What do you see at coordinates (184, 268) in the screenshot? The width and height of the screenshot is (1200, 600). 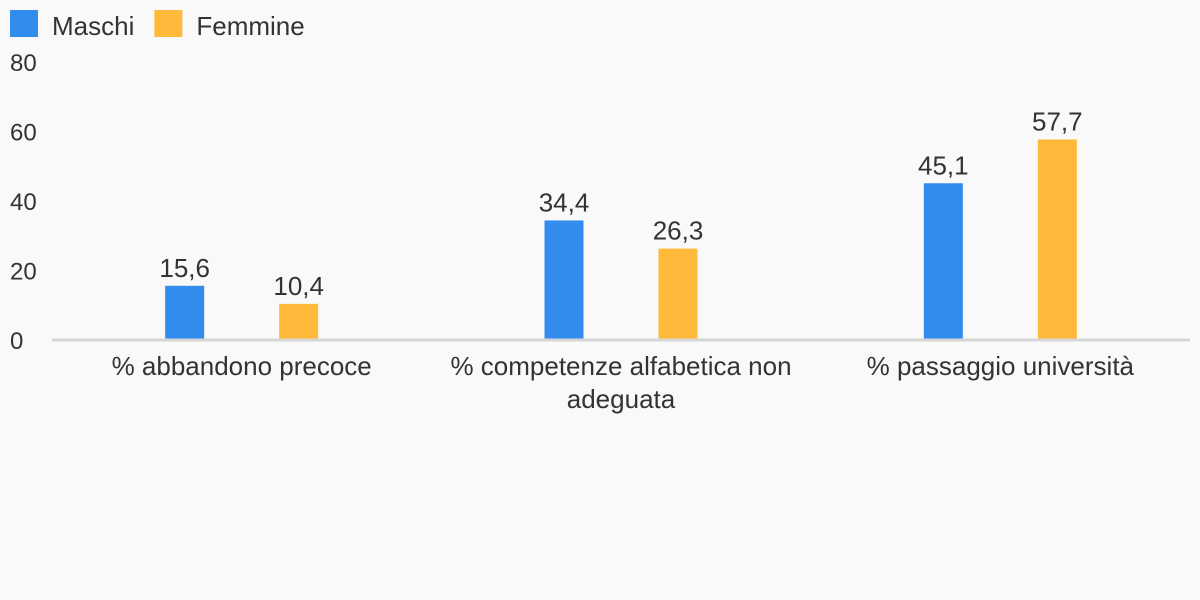 I see `data-label-1-1: 15,6` at bounding box center [184, 268].